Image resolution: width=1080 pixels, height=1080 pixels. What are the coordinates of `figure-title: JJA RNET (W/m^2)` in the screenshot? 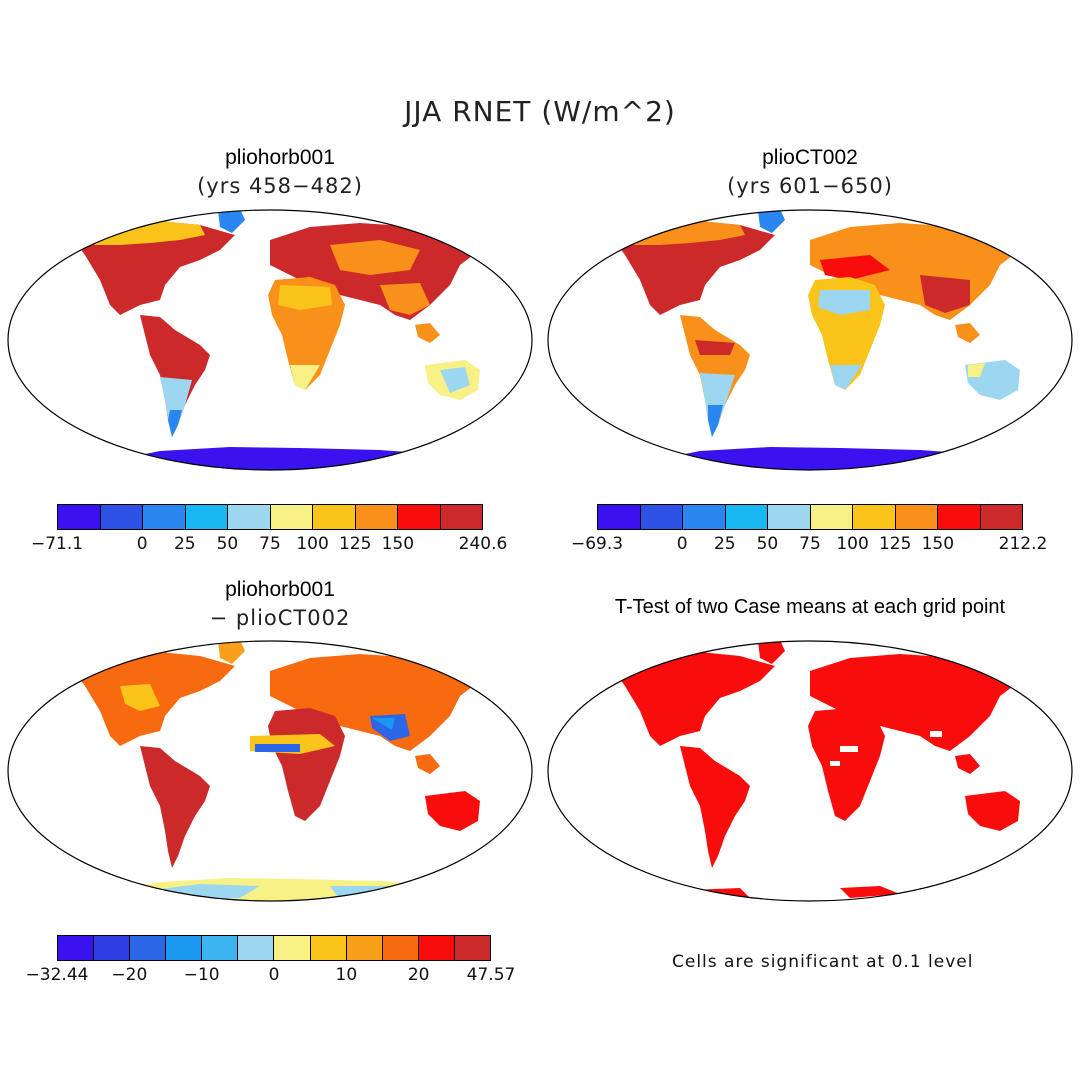 It's located at (540, 111).